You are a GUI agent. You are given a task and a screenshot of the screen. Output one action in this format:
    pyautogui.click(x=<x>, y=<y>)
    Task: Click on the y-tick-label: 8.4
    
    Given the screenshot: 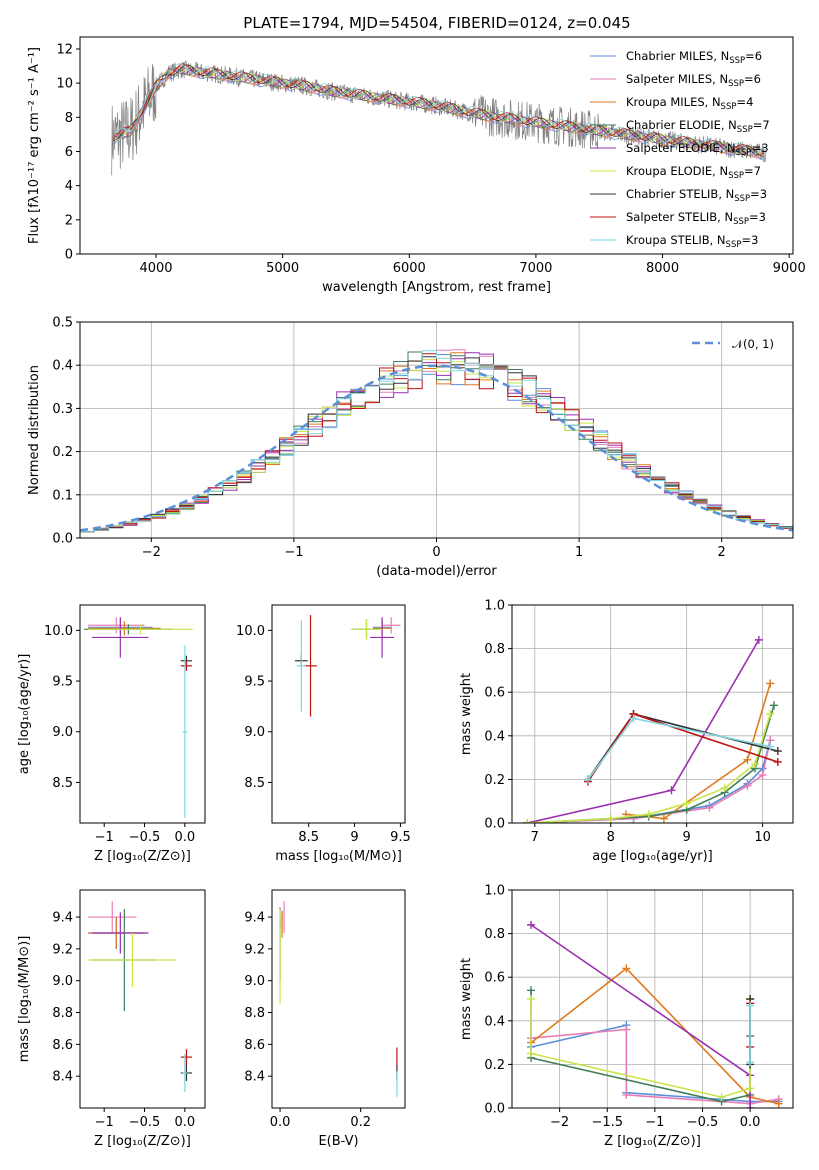 What is the action you would take?
    pyautogui.click(x=254, y=1077)
    